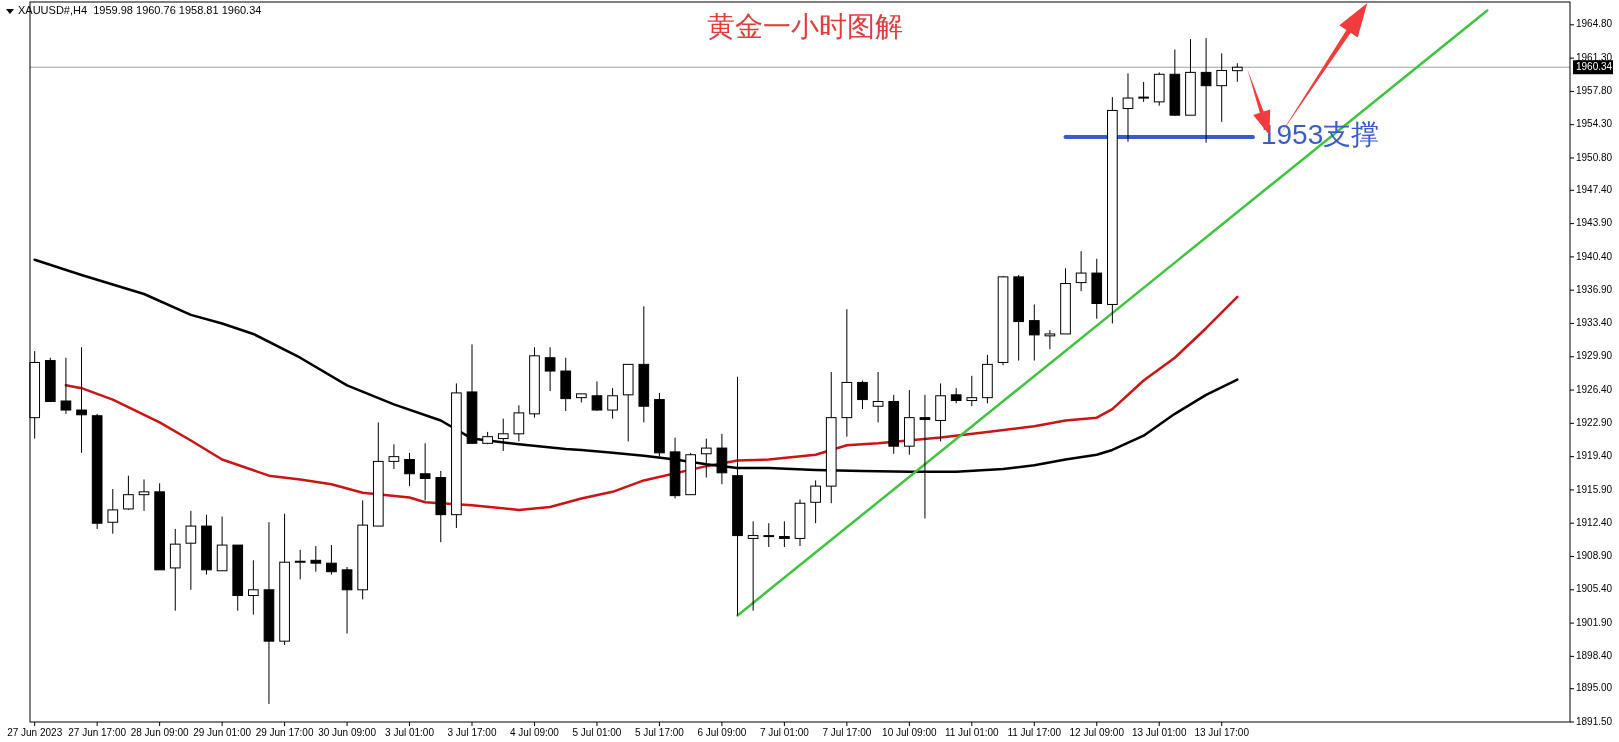 The image size is (1619, 742). Describe the element at coordinates (1594, 256) in the screenshot. I see `y-tick-label: 1940.40` at that location.